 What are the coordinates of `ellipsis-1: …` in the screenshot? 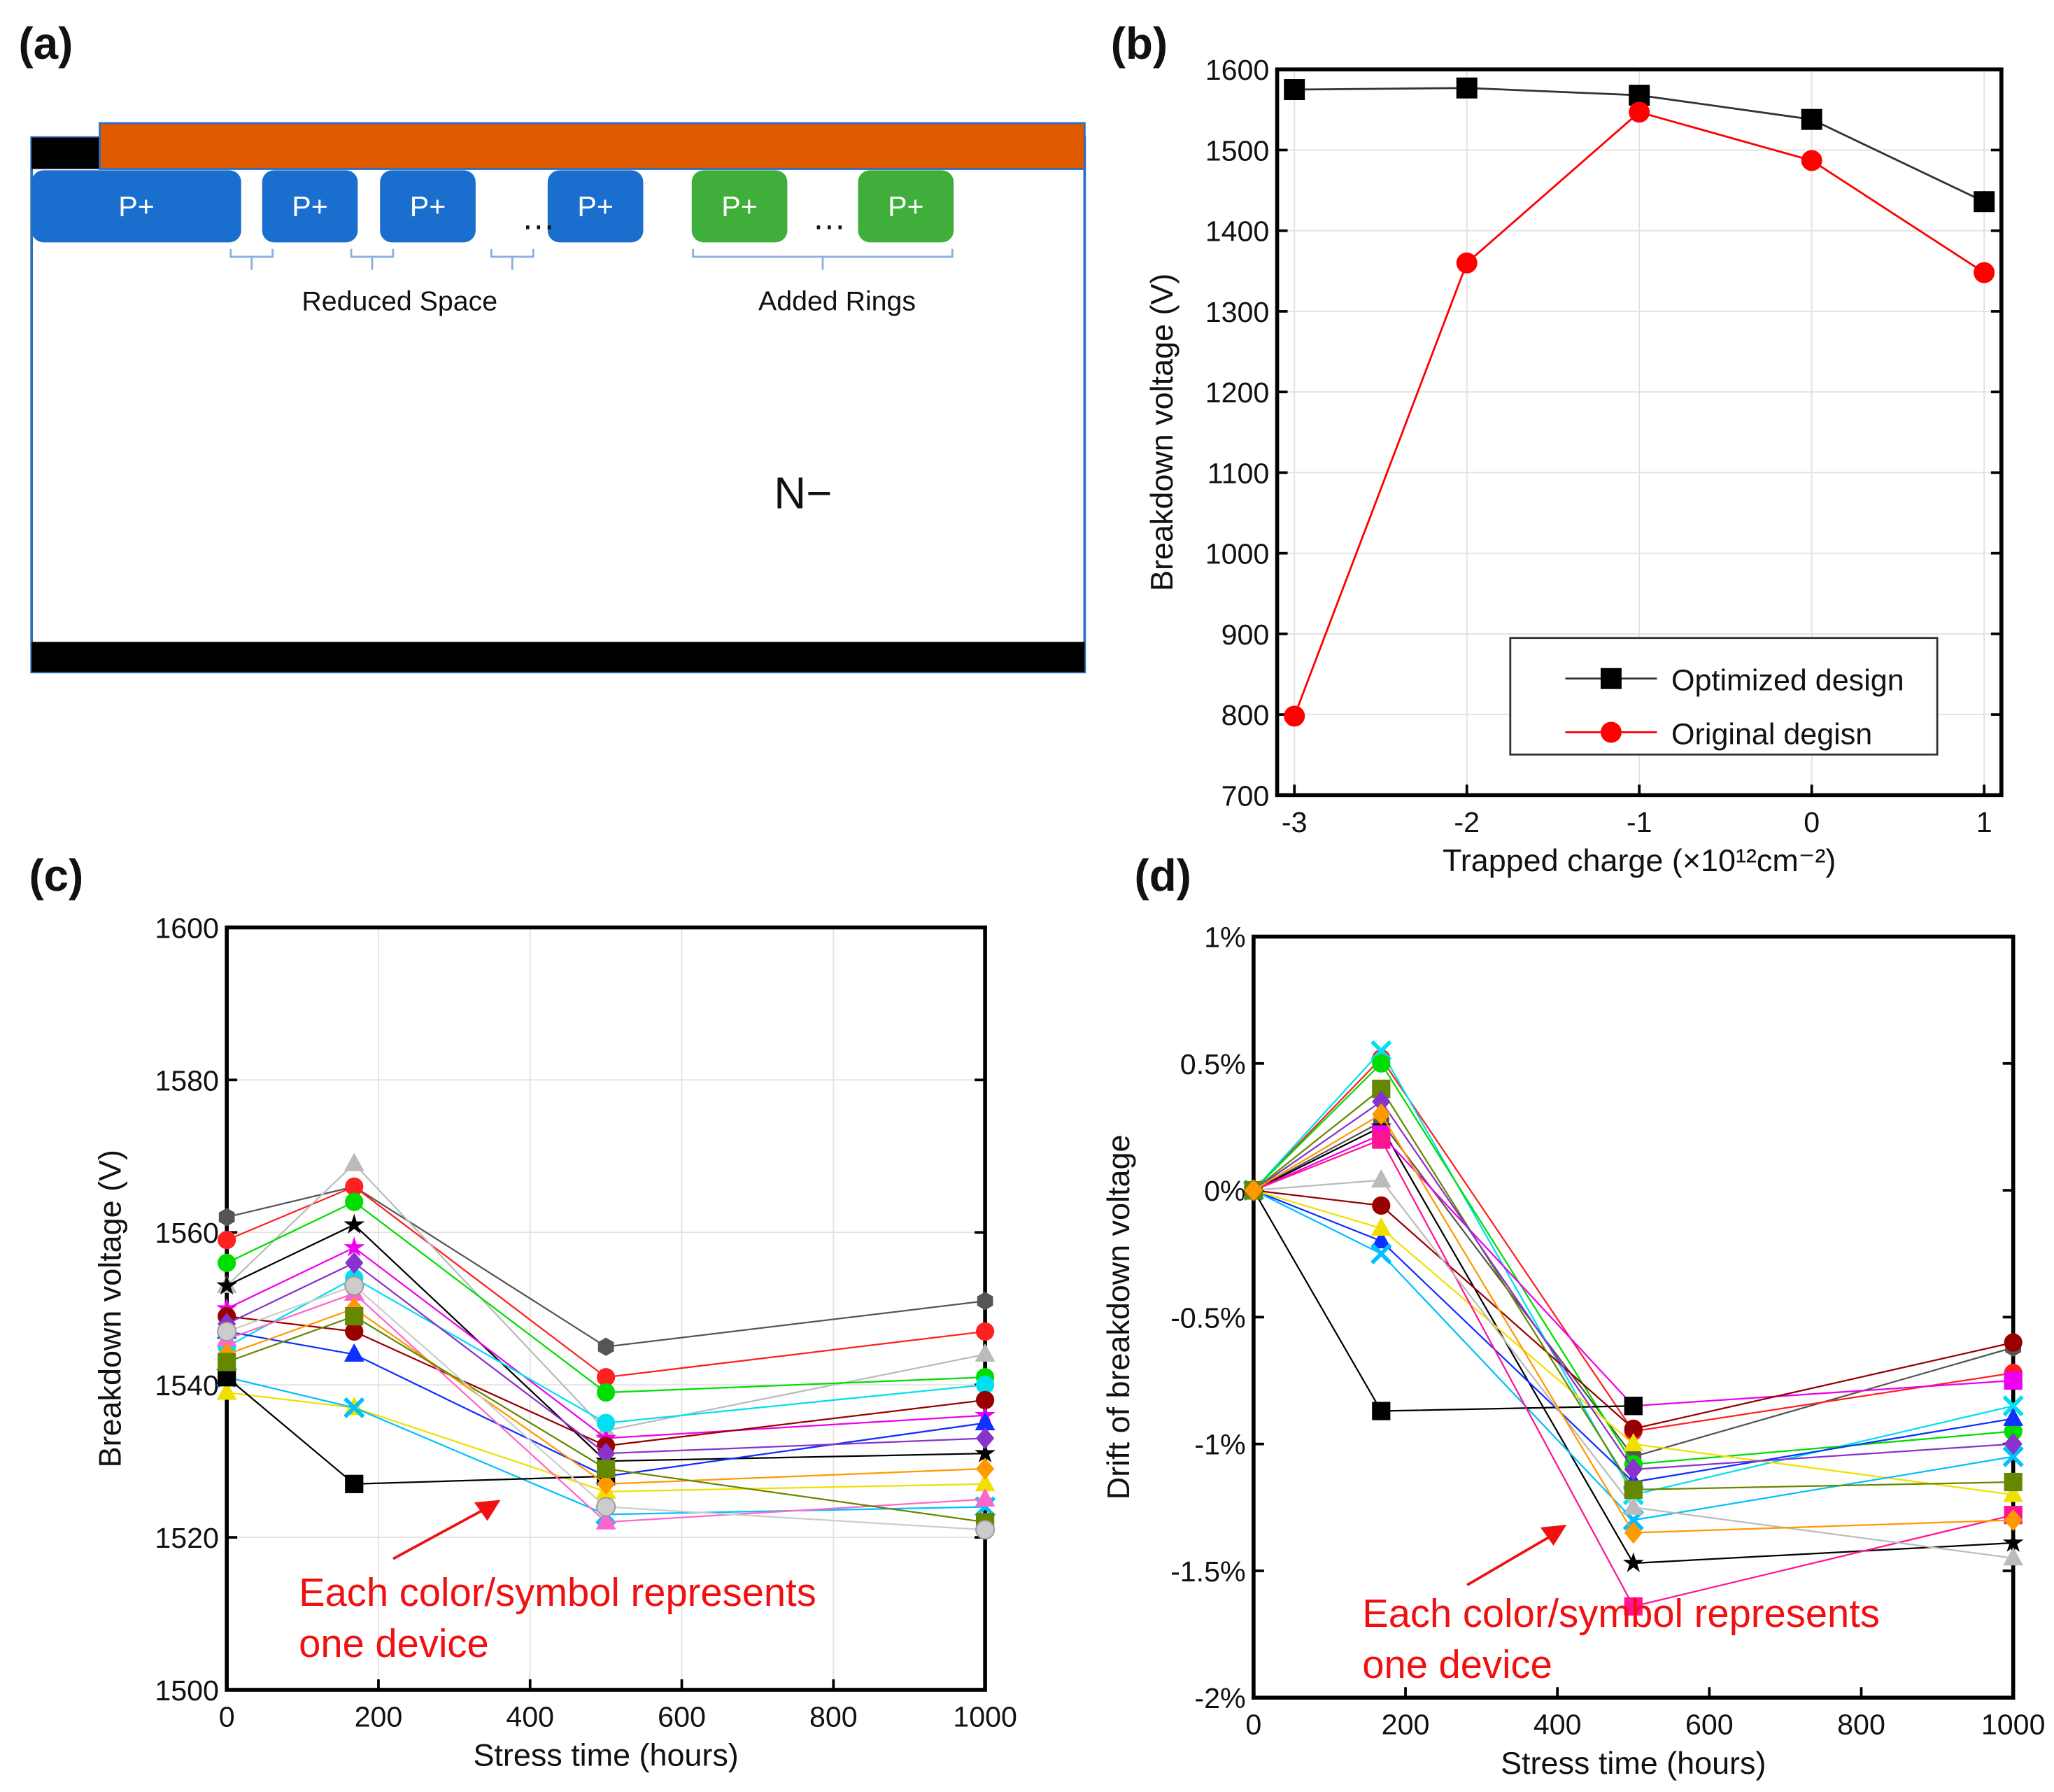 It's located at (538, 218).